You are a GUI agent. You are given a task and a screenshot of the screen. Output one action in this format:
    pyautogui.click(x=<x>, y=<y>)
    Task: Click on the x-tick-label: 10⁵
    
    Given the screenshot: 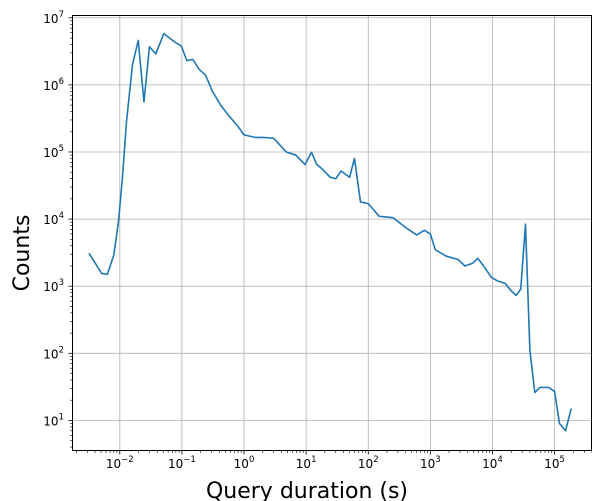 What is the action you would take?
    pyautogui.click(x=554, y=463)
    